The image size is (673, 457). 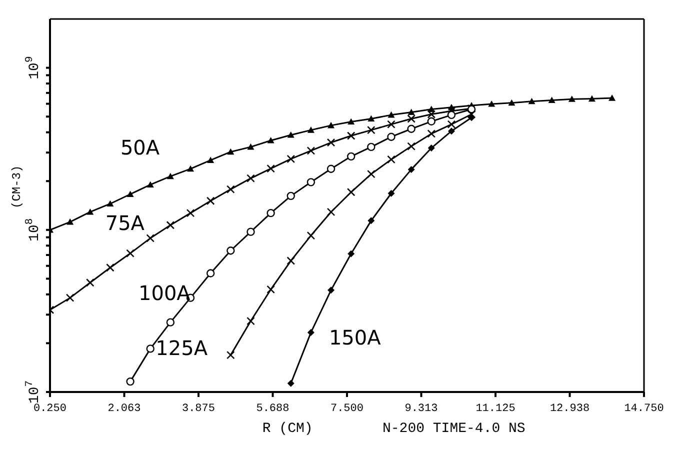 I want to click on series-label: 75A, so click(x=125, y=223).